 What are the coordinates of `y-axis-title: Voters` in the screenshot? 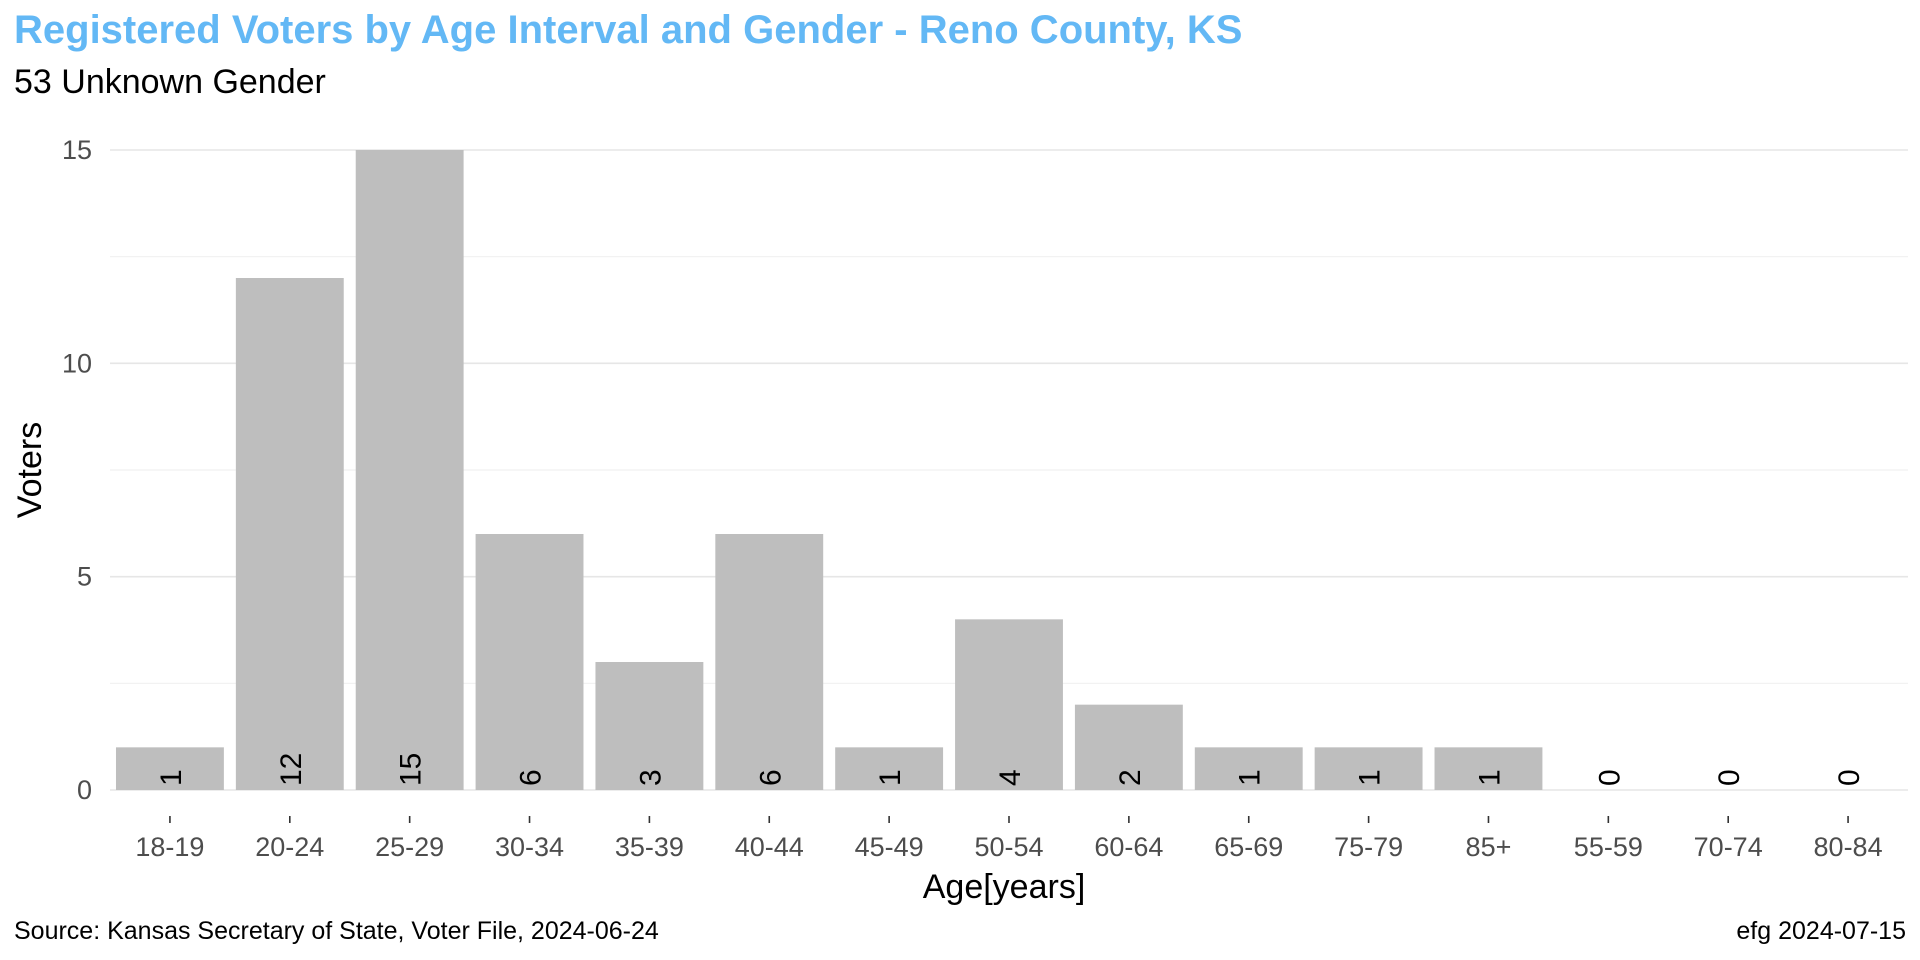 It's located at (30, 470).